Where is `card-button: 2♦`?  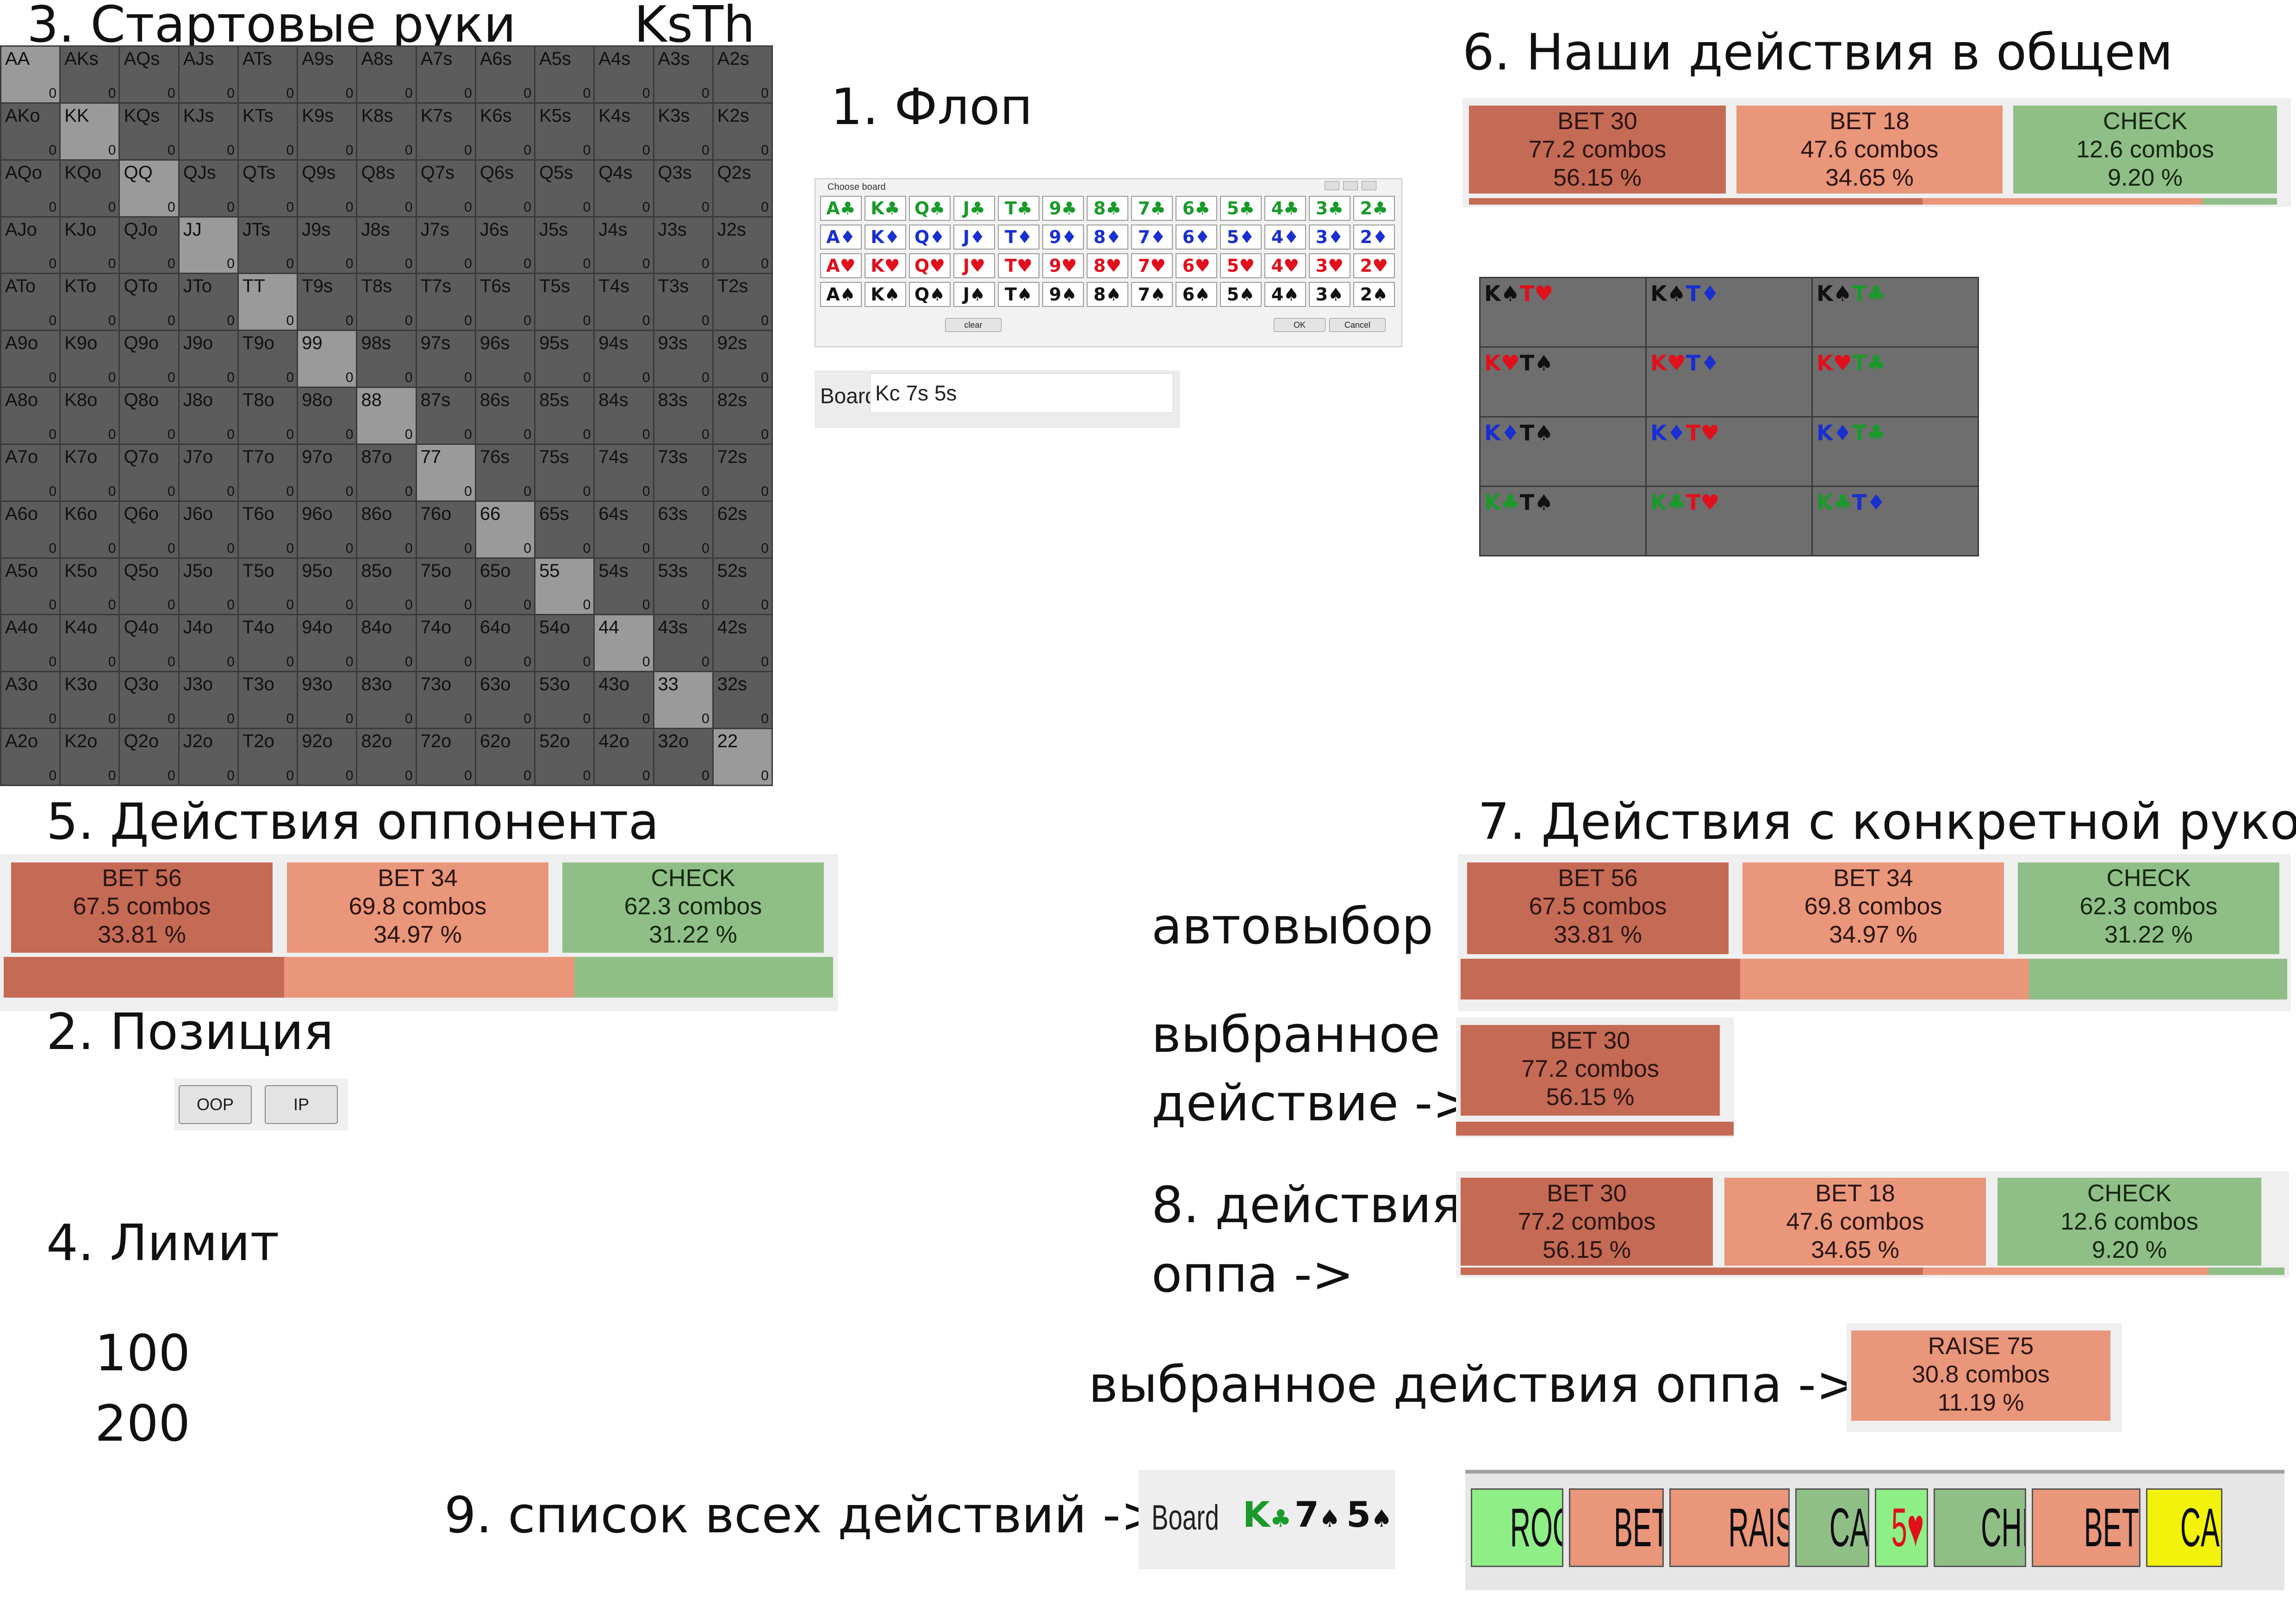 card-button: 2♦ is located at coordinates (1374, 237).